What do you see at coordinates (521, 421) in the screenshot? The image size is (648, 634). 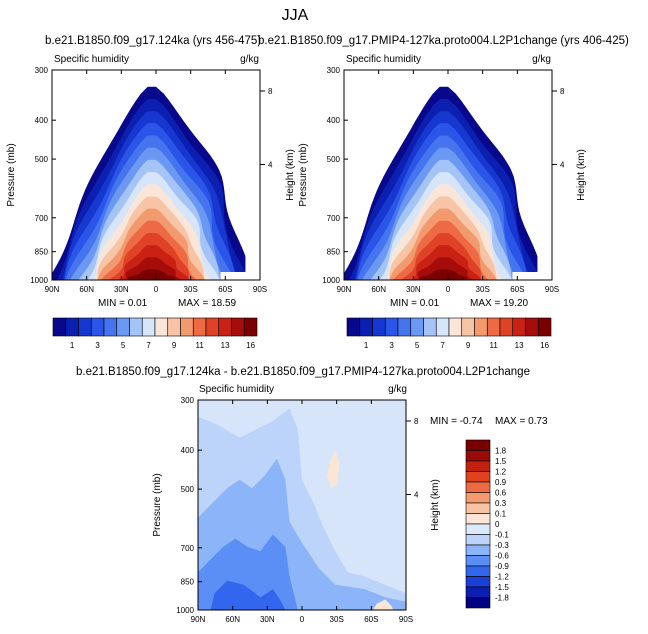 I see `panel-diff-max: MAX = 0.73` at bounding box center [521, 421].